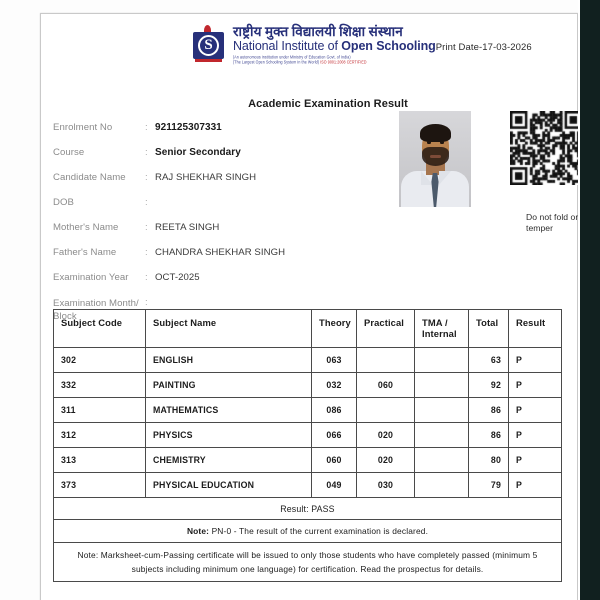 The width and height of the screenshot is (600, 600). Describe the element at coordinates (99, 385) in the screenshot. I see `cell-subject-code: 332` at that location.